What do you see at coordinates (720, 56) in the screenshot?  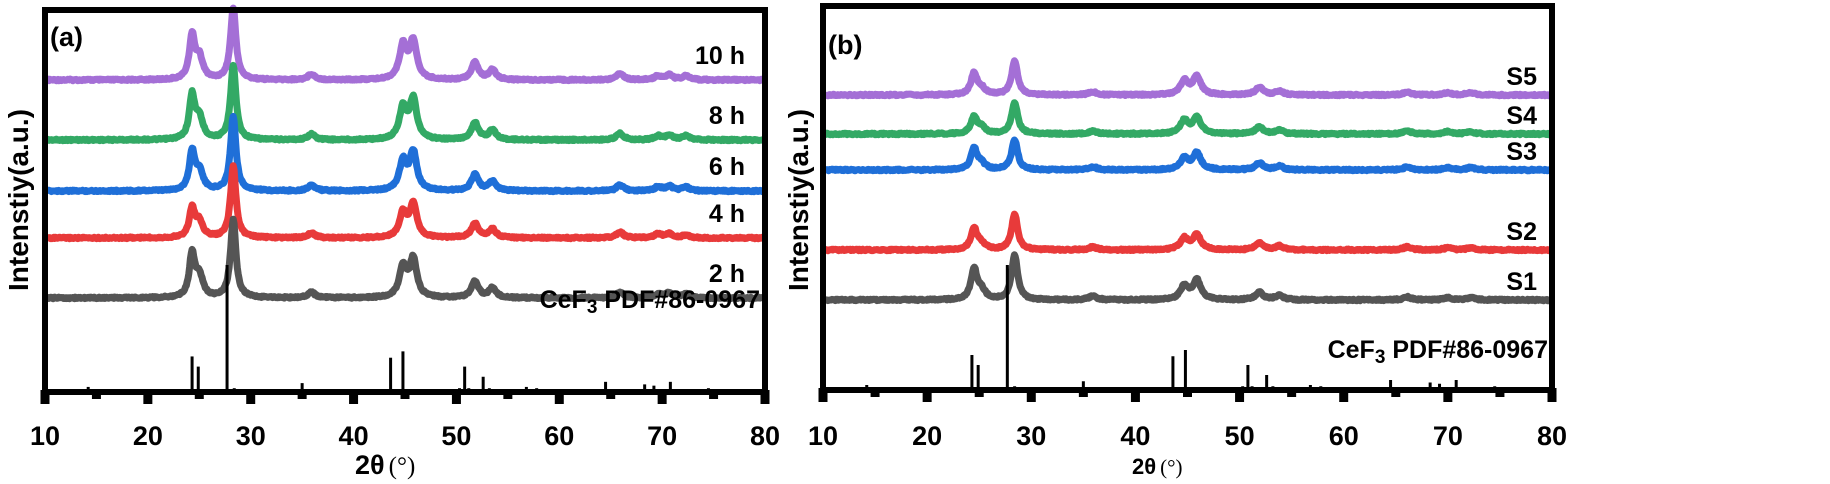 I see `series-label-10h: 10 h` at bounding box center [720, 56].